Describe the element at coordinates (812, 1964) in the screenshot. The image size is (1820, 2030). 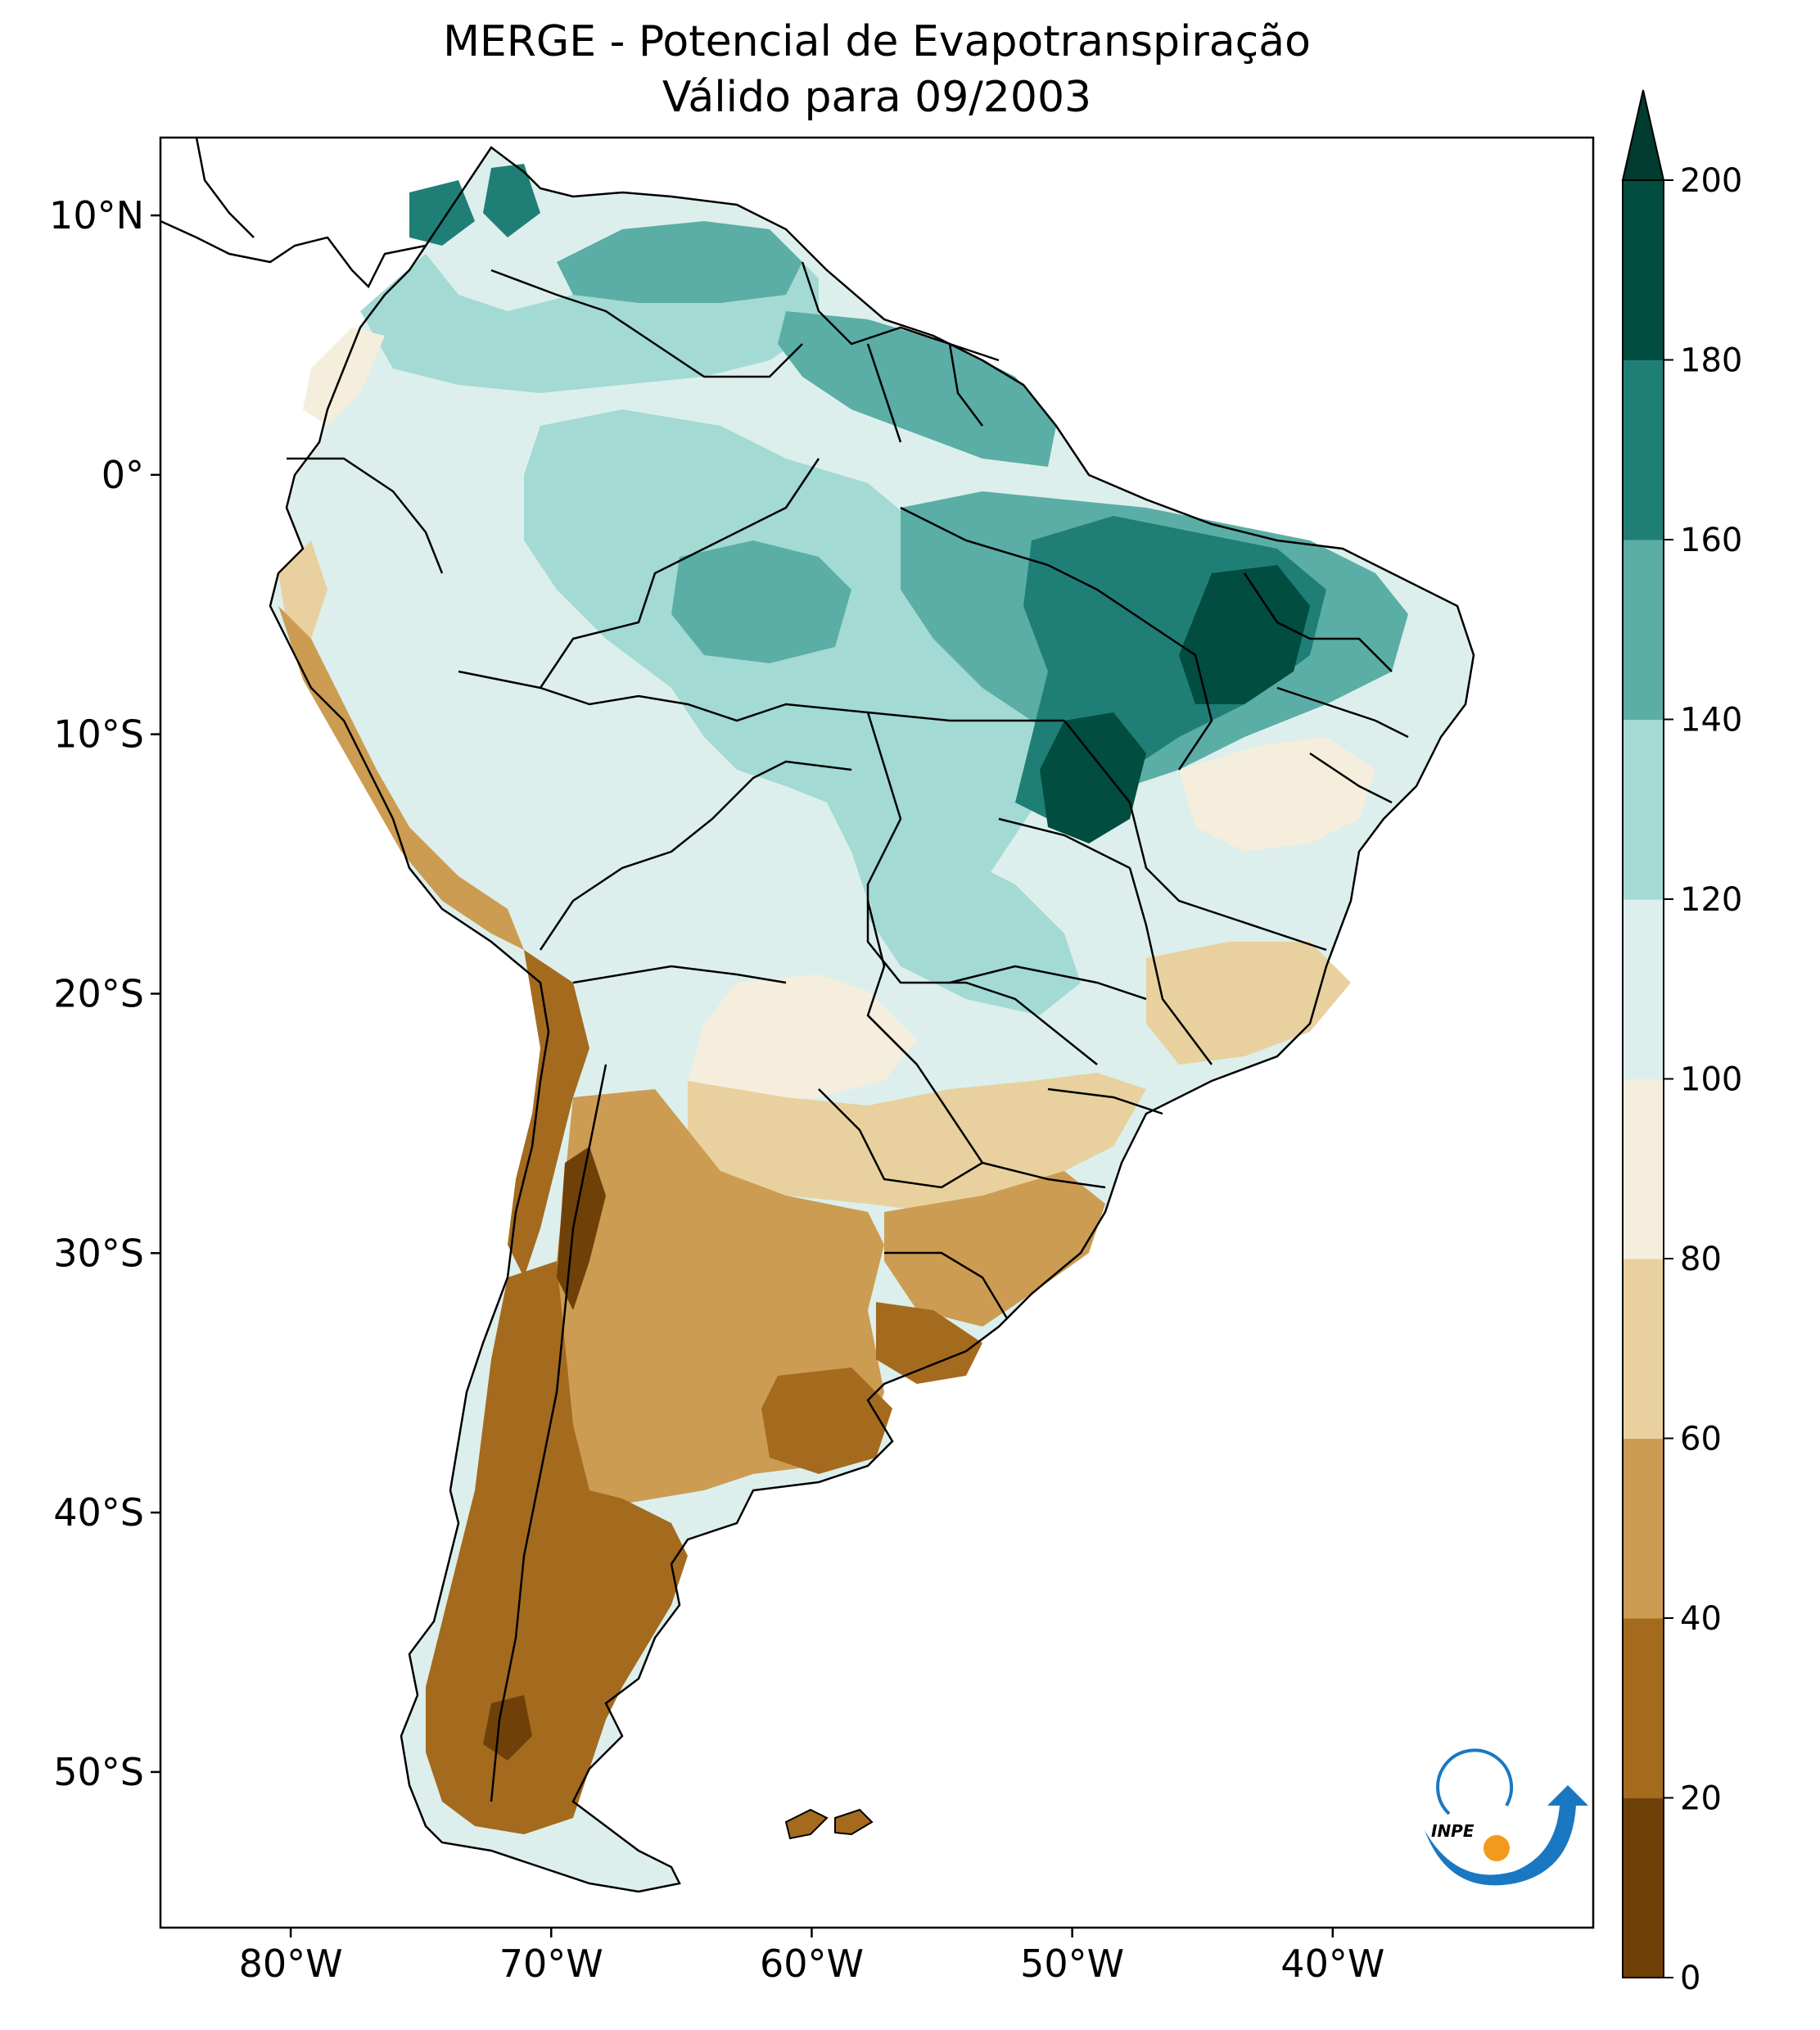
I see `lon-tick-label: 60°W` at that location.